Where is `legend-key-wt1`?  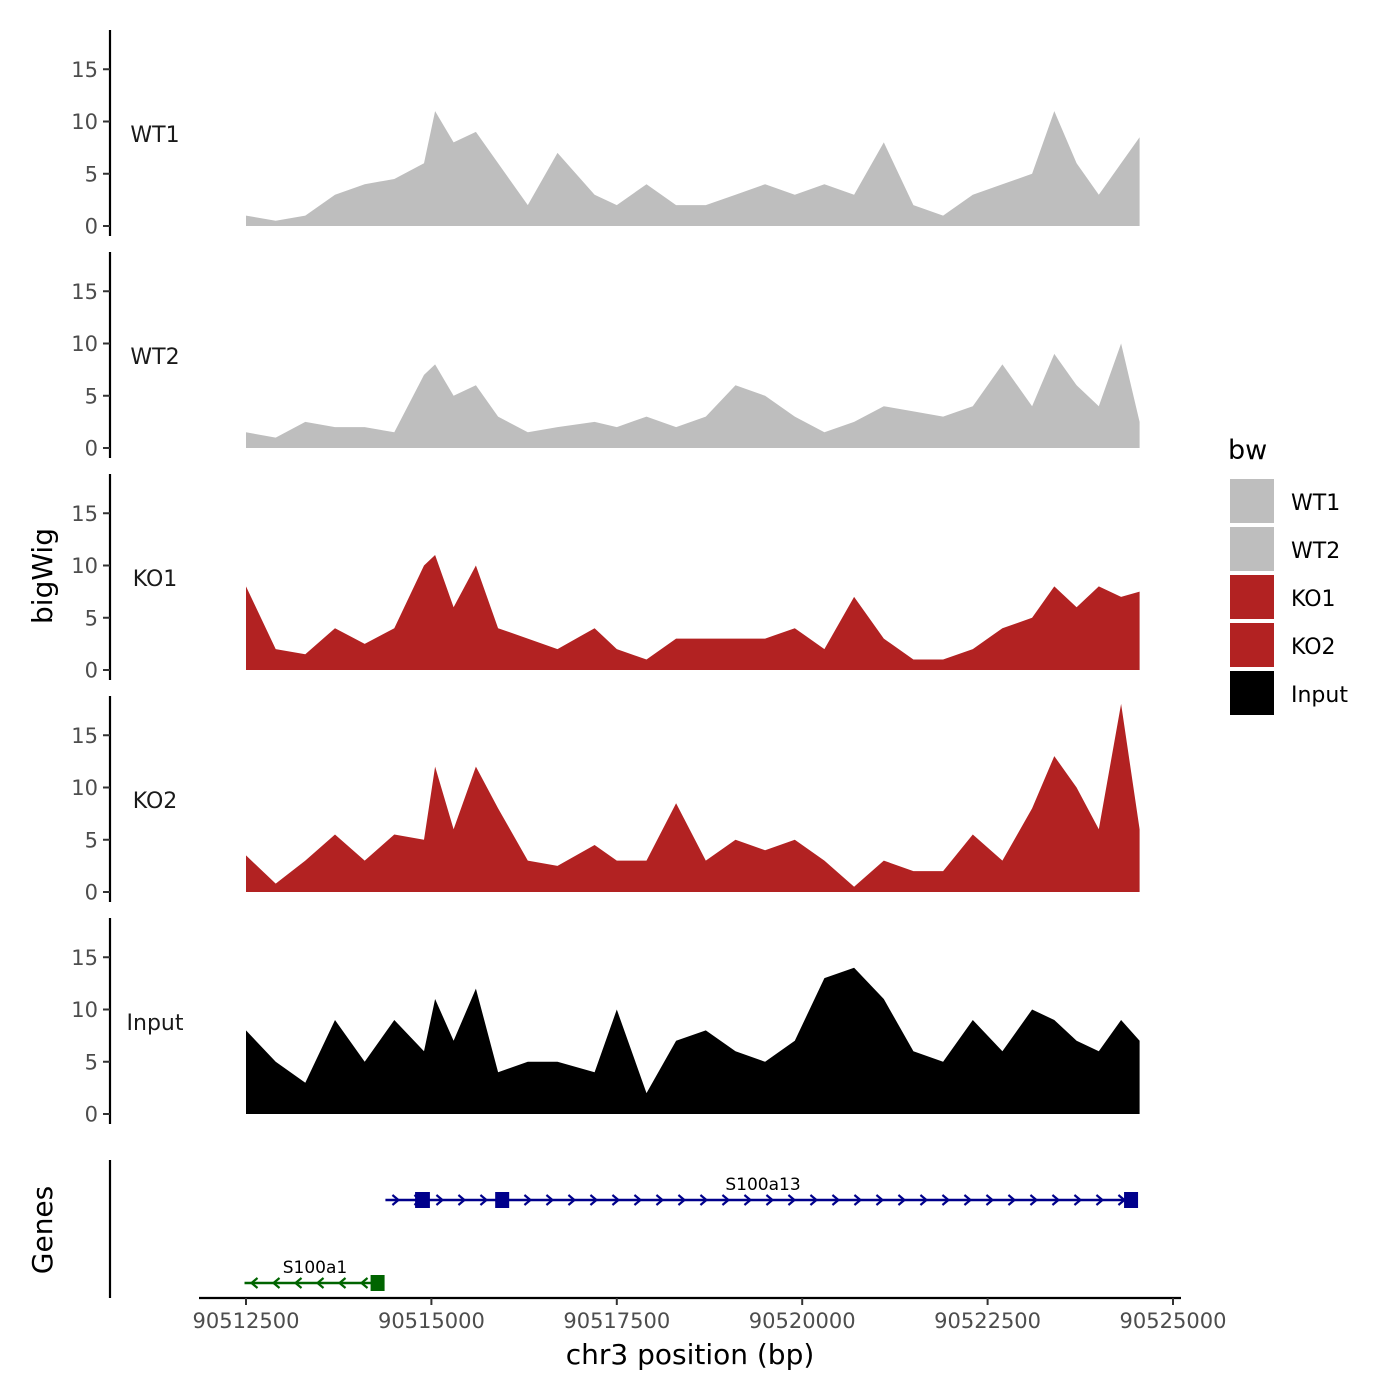
legend-key-wt1 is located at coordinates (1252, 501).